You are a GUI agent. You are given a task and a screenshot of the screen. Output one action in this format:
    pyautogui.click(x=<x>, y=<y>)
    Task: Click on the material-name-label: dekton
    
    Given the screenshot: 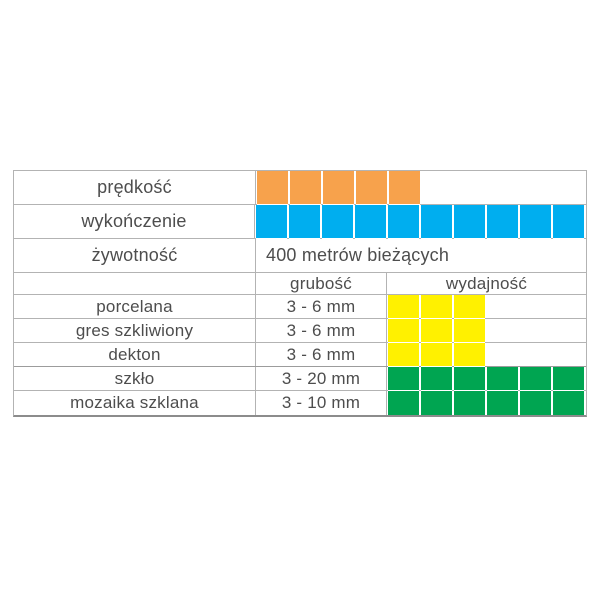 What is the action you would take?
    pyautogui.click(x=134, y=354)
    